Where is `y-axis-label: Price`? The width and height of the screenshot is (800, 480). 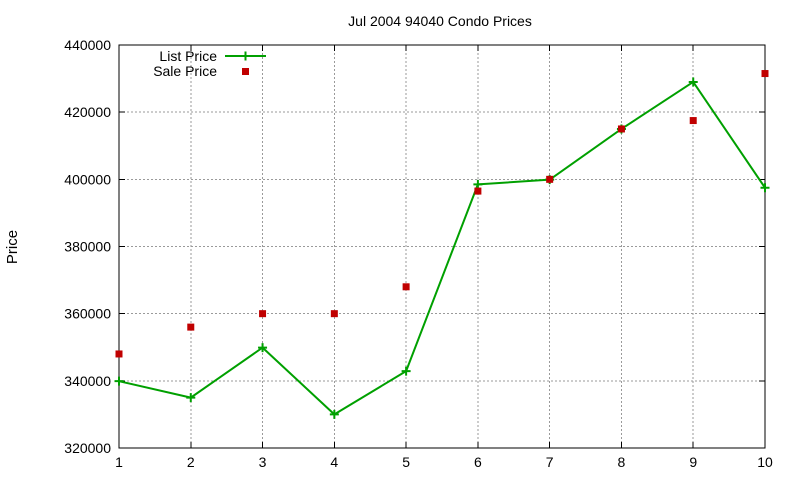 y-axis-label: Price is located at coordinates (12, 247).